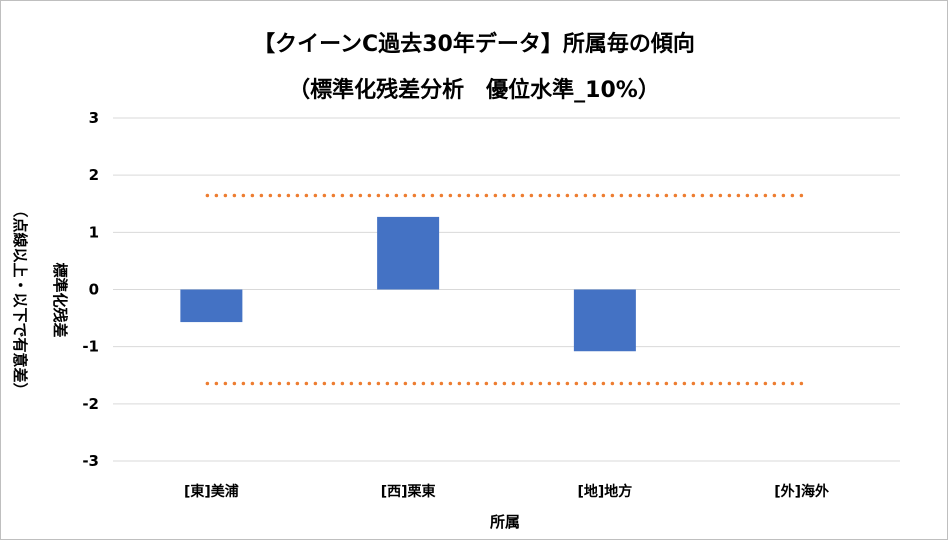 The width and height of the screenshot is (948, 540). I want to click on x-category-label: [東]美浦, so click(211, 491).